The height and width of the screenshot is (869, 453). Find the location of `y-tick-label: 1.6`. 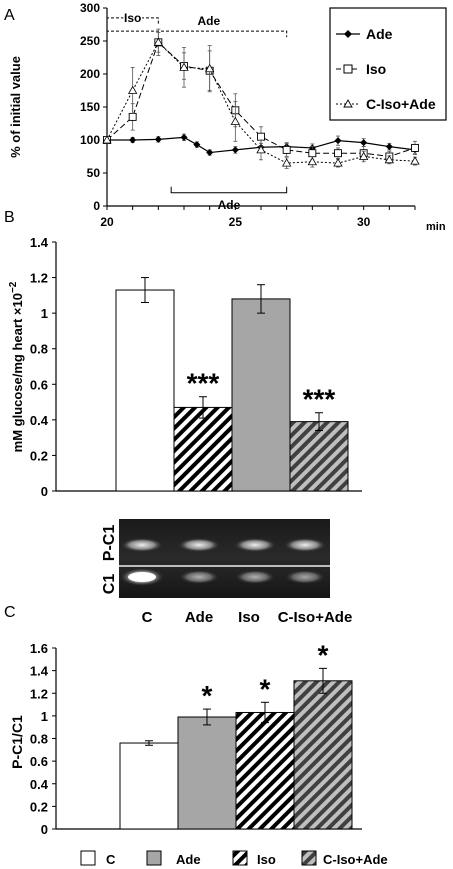

y-tick-label: 1.6 is located at coordinates (39, 648).